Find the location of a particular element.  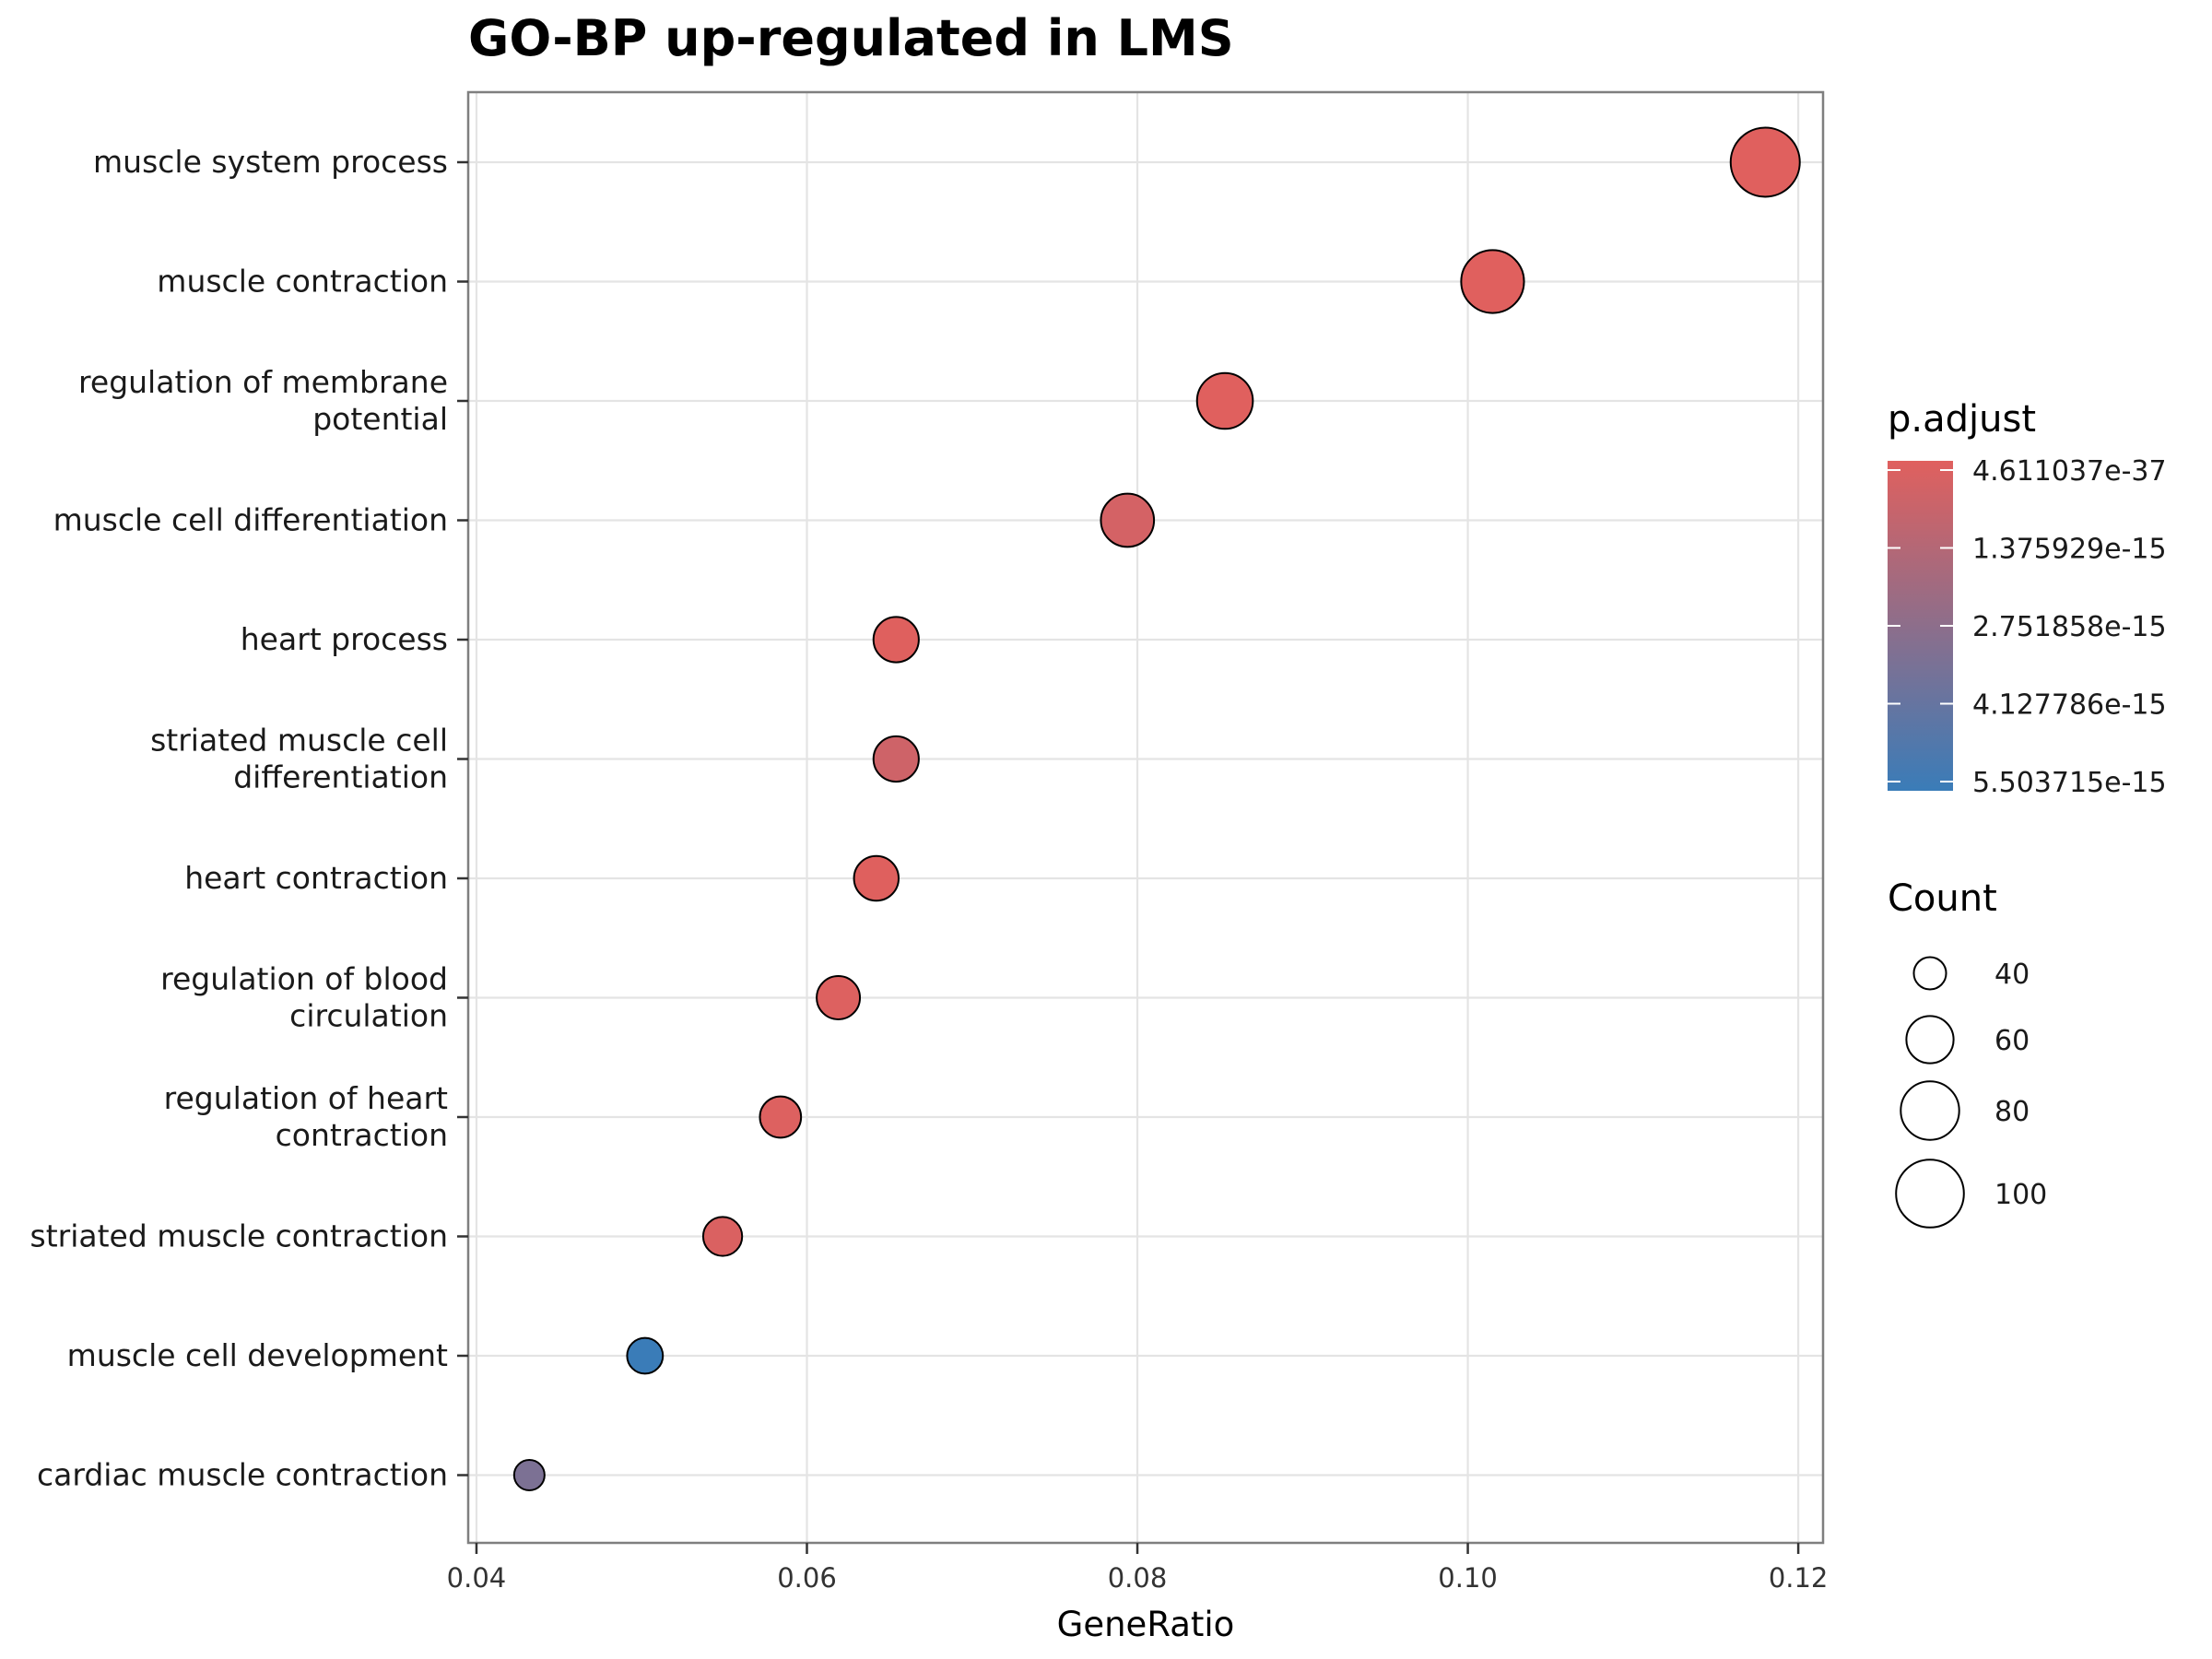

x-tick-label: 0.10 is located at coordinates (1468, 1578).